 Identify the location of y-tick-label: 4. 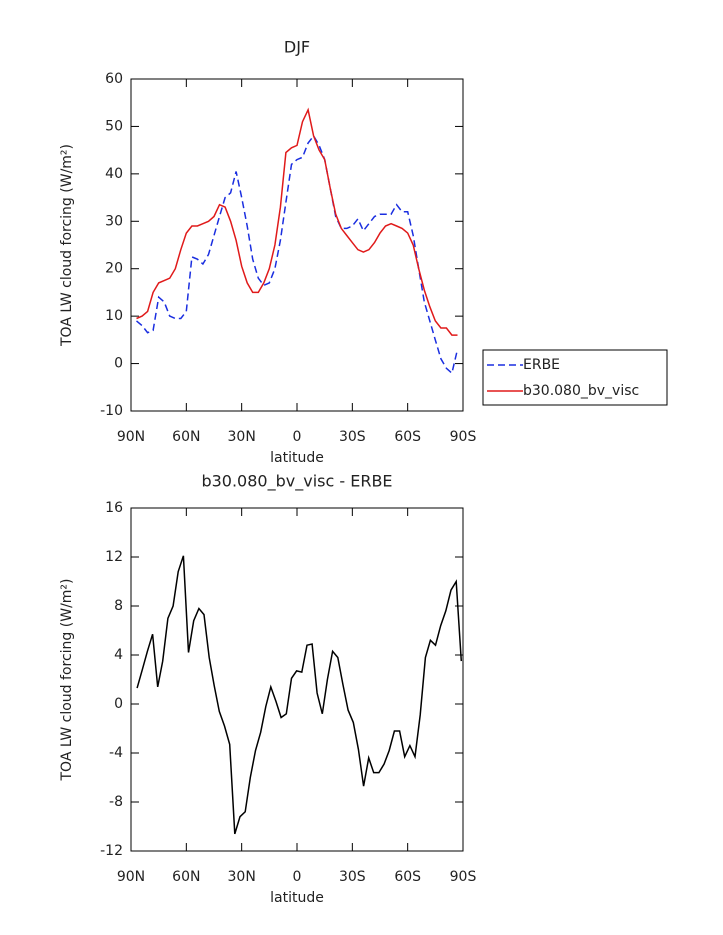
(118, 655).